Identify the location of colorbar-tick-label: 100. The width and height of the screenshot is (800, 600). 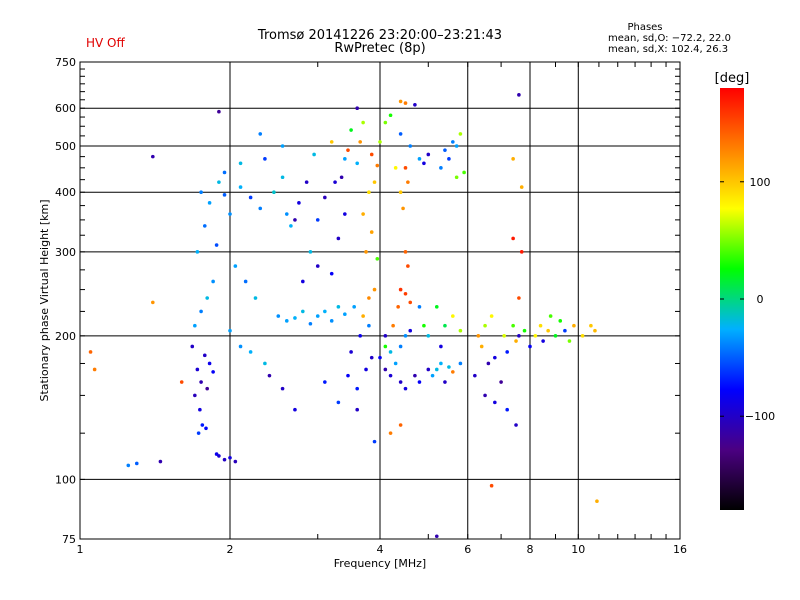
(760, 182).